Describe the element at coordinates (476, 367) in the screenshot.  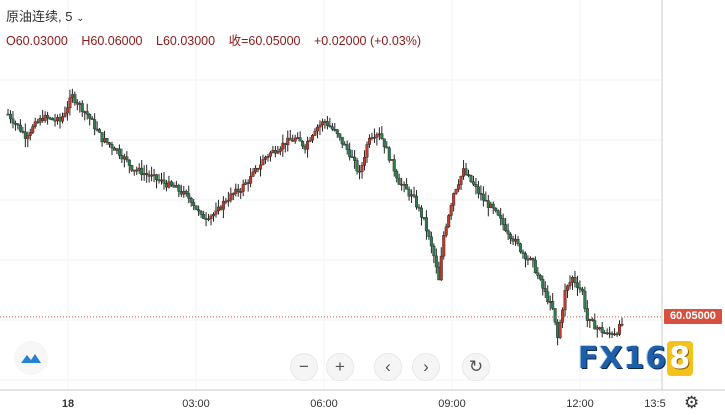
I see `reset-chart-button: ↻` at that location.